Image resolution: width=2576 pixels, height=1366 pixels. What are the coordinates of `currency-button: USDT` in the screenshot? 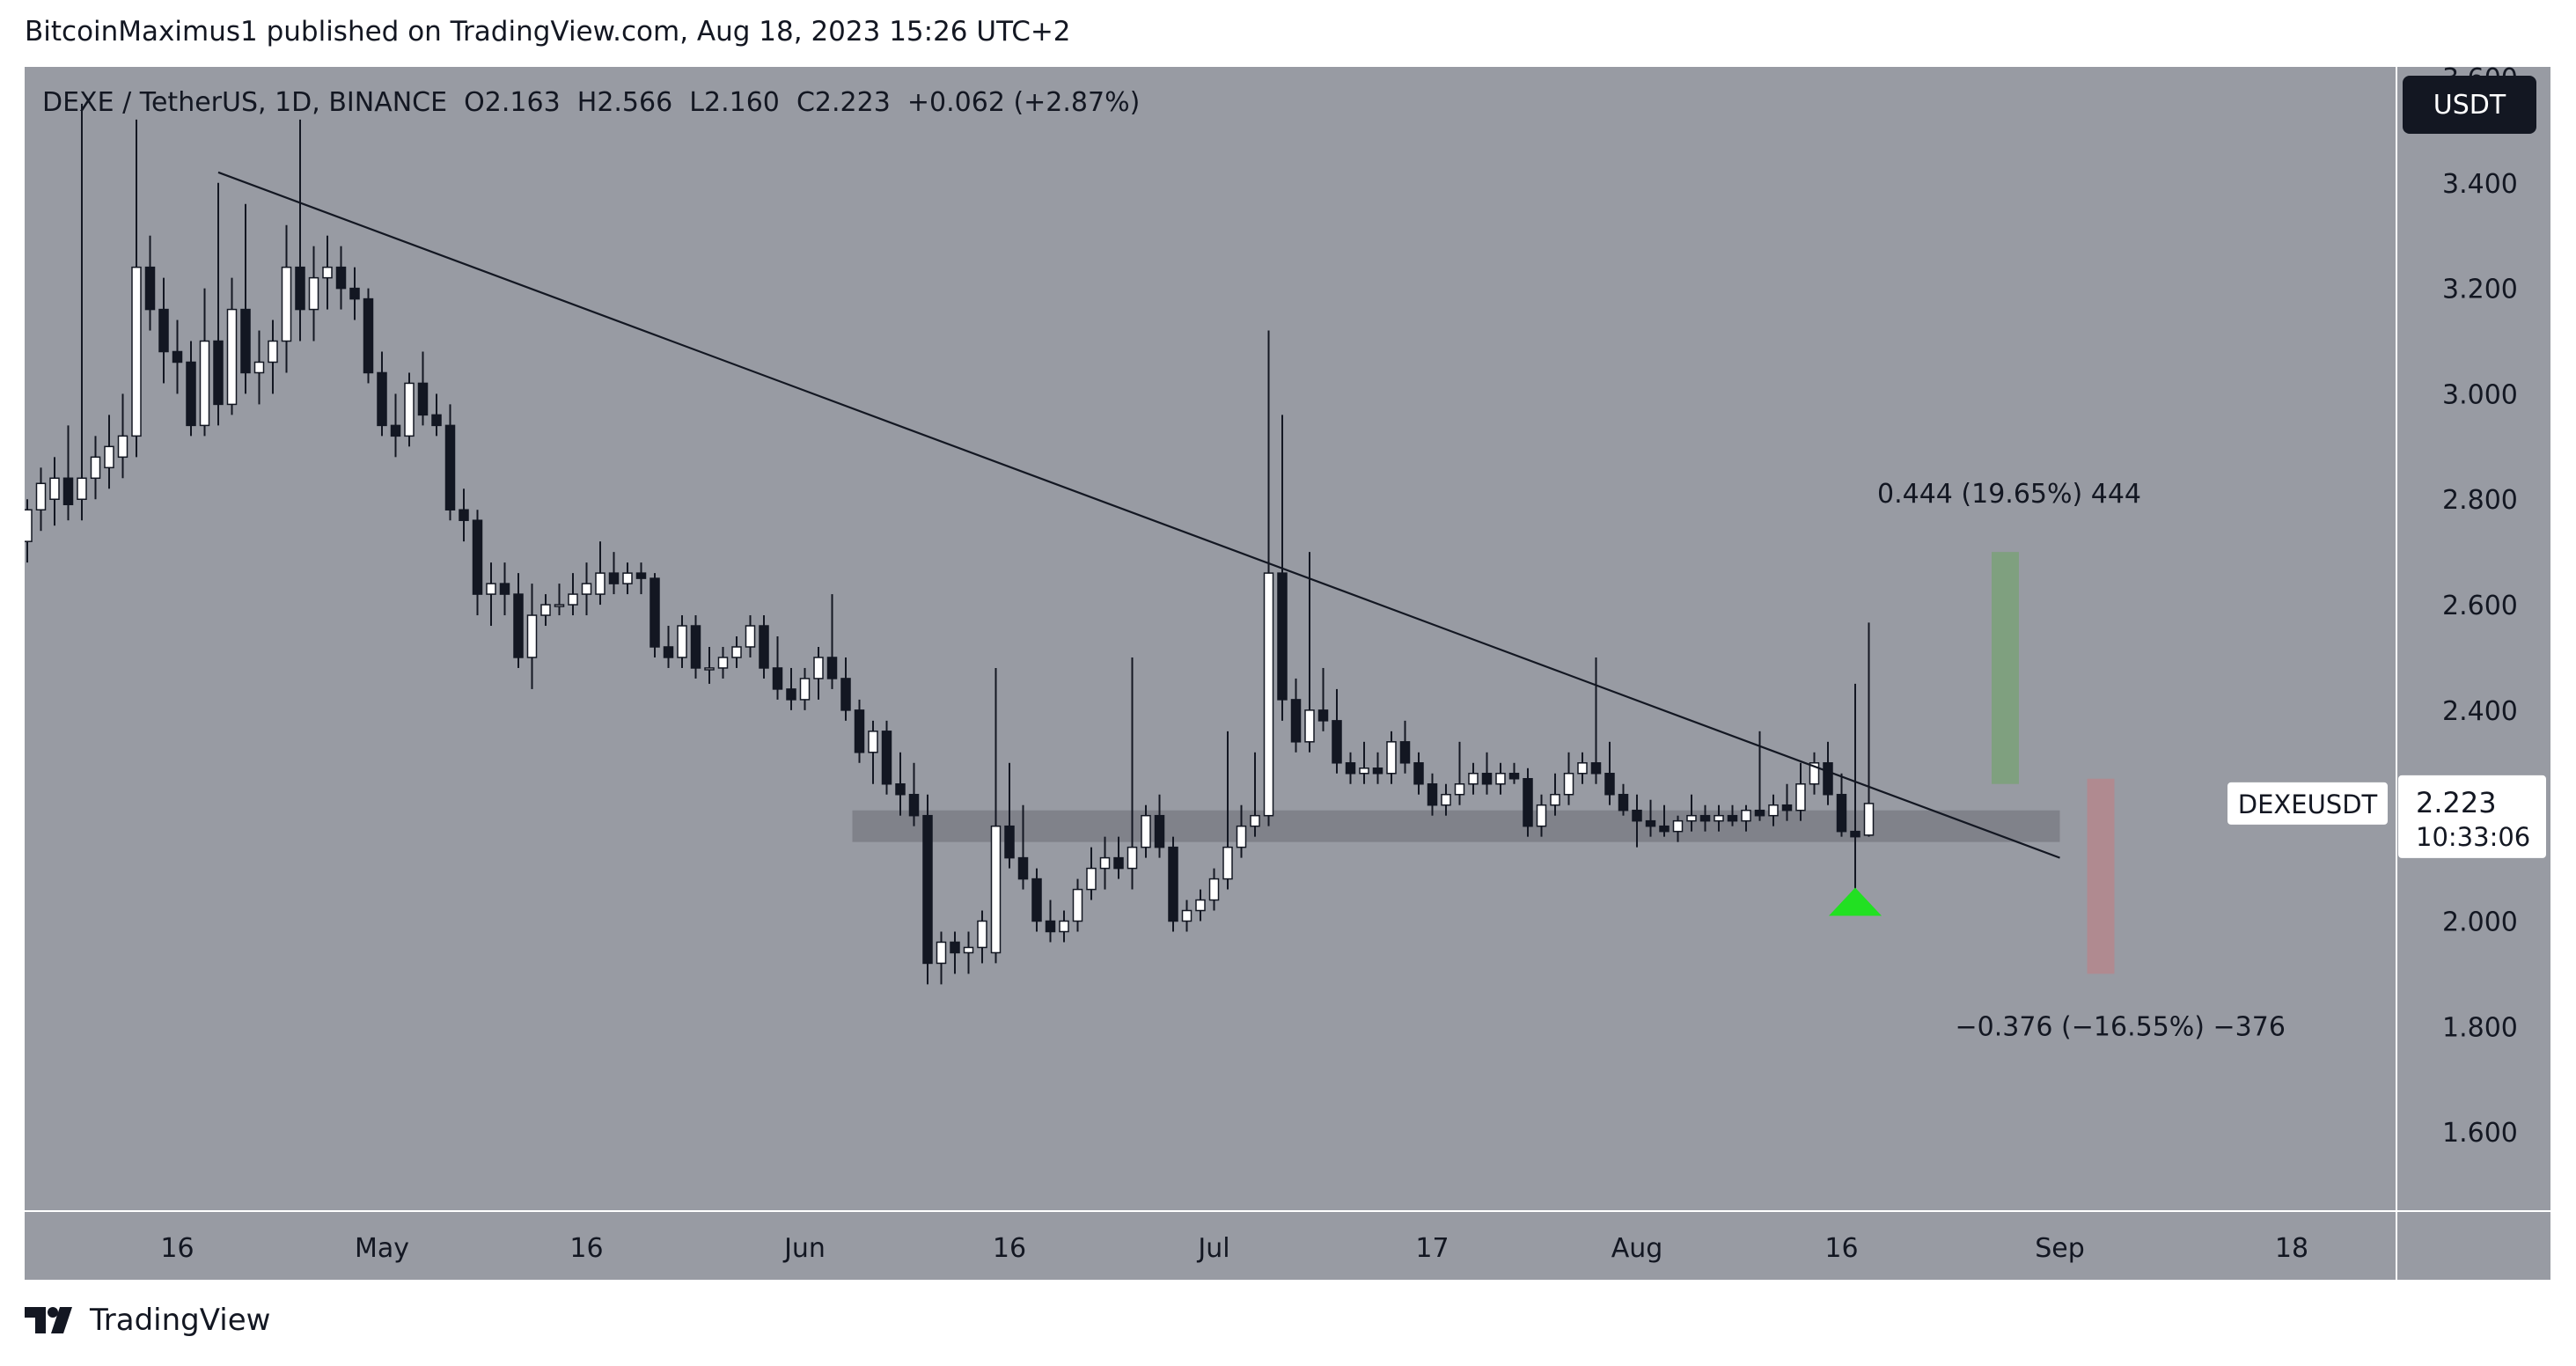 It's located at (2469, 105).